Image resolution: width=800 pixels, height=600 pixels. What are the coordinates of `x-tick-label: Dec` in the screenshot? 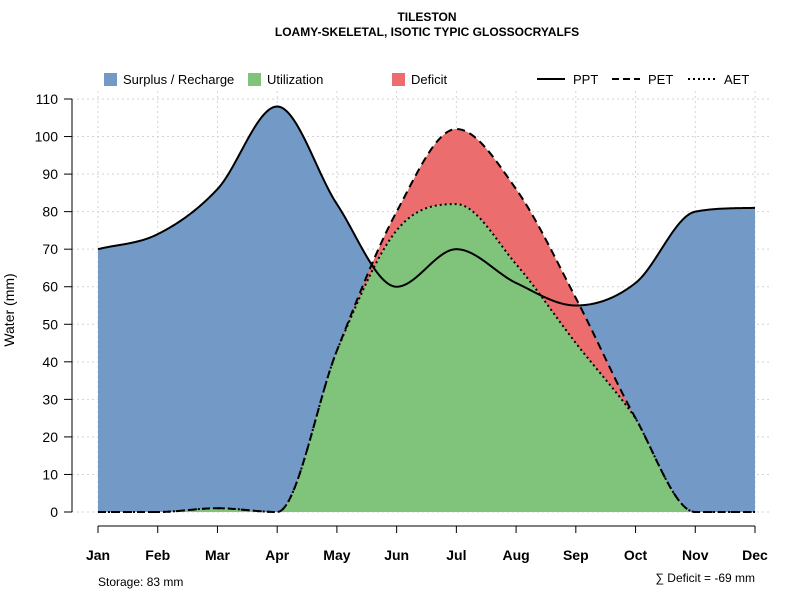 It's located at (755, 555).